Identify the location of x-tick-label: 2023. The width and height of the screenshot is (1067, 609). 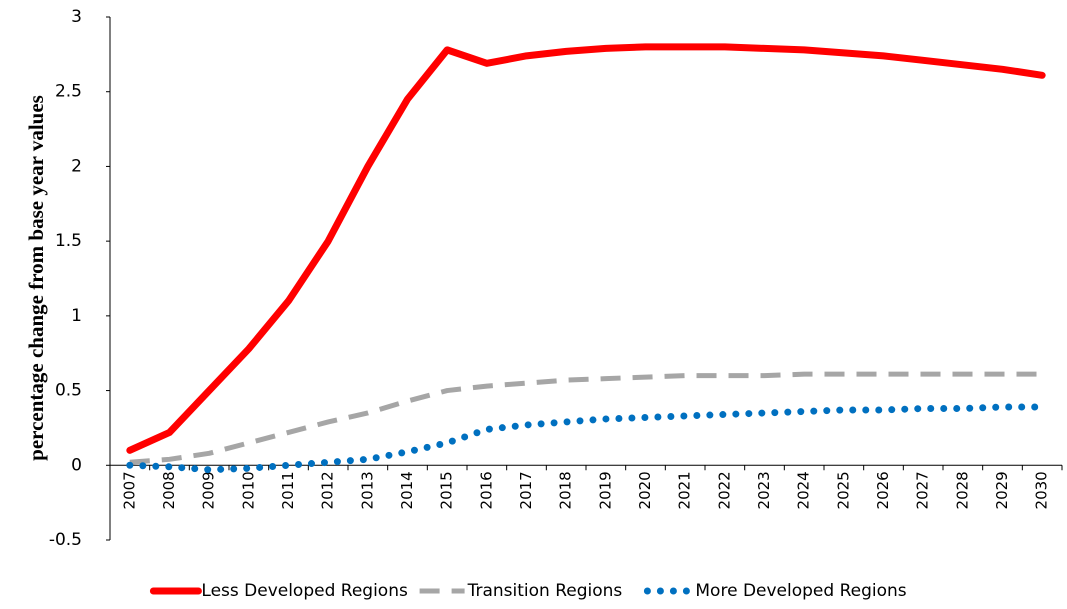
(764, 490).